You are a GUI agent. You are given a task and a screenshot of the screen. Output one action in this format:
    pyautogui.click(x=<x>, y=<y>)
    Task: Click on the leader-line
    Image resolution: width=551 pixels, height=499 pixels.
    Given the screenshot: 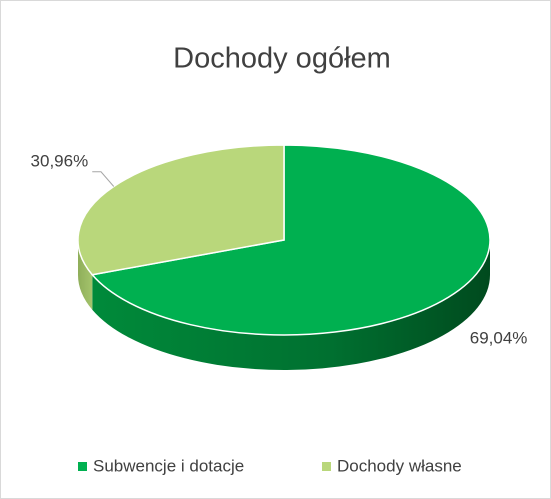 What is the action you would take?
    pyautogui.click(x=103, y=179)
    